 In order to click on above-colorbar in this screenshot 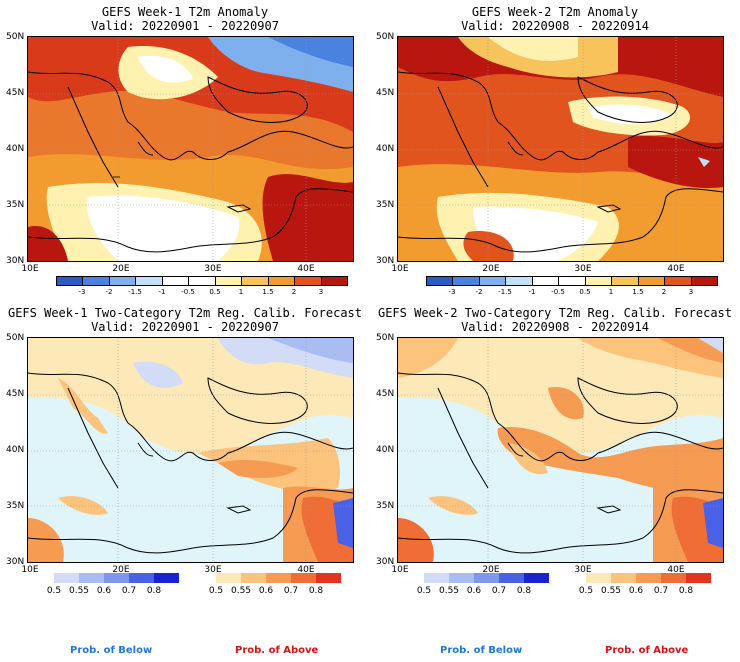, I will do `click(278, 578)`.